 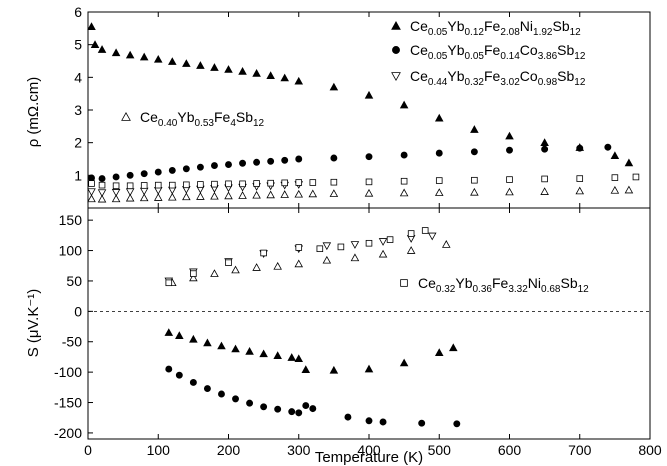 What do you see at coordinates (78, 175) in the screenshot?
I see `top-y-tick-label: 1` at bounding box center [78, 175].